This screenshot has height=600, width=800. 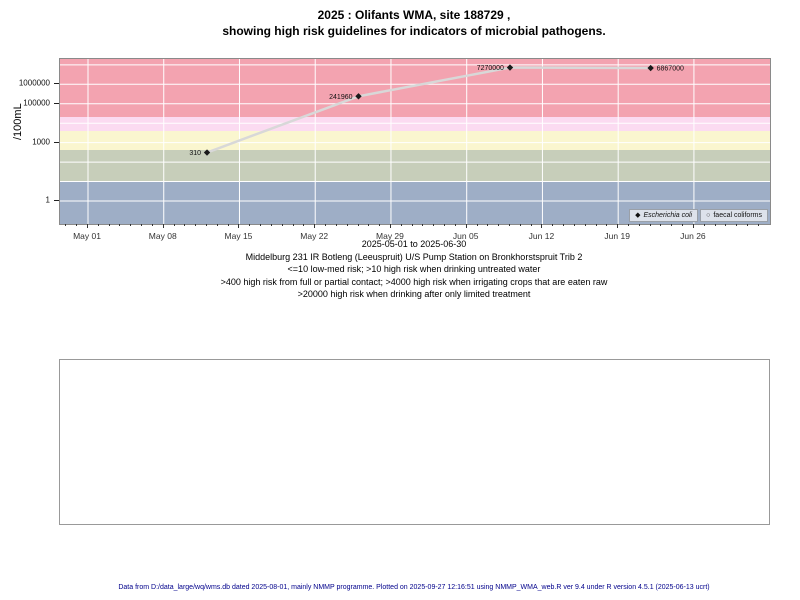 I want to click on x-tick-label: May 29, so click(x=390, y=236).